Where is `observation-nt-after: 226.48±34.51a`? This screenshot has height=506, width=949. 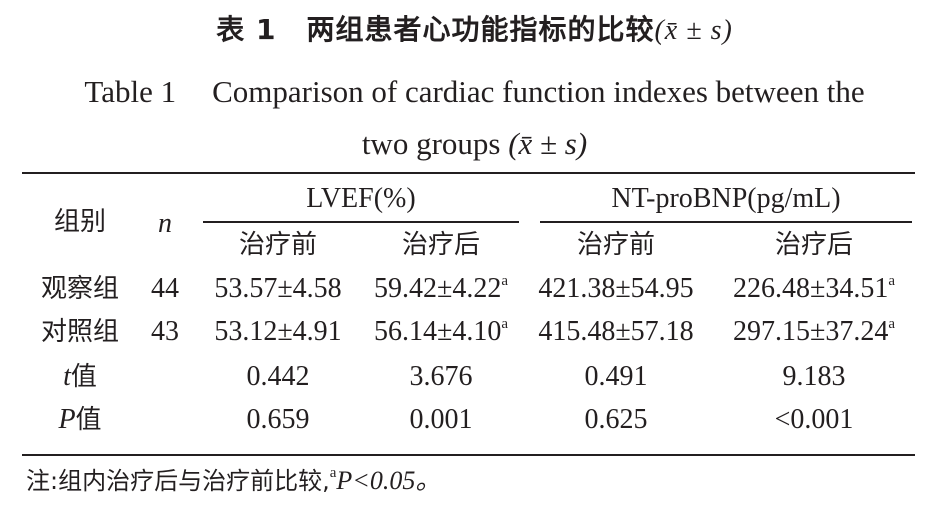 observation-nt-after: 226.48±34.51a is located at coordinates (814, 288).